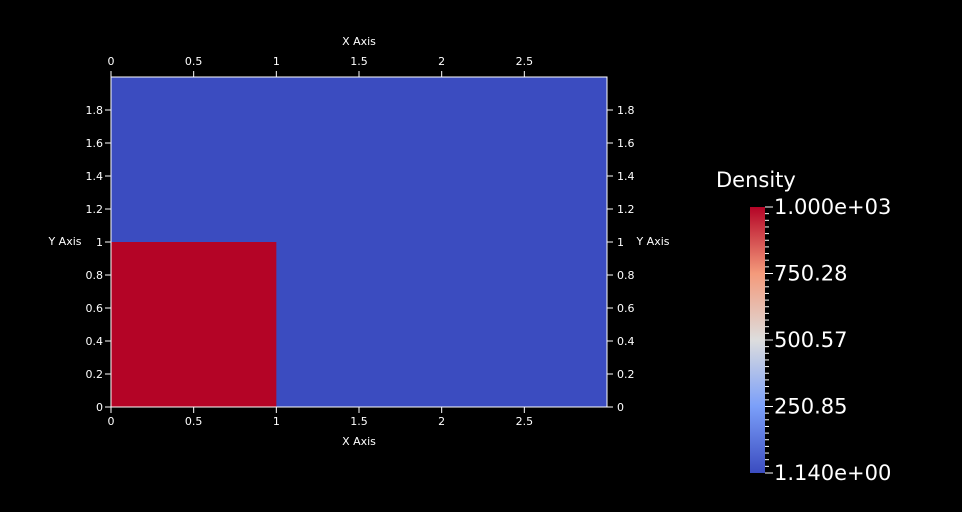 This screenshot has height=512, width=962. I want to click on x-tick-label-bottom: 1.5, so click(359, 421).